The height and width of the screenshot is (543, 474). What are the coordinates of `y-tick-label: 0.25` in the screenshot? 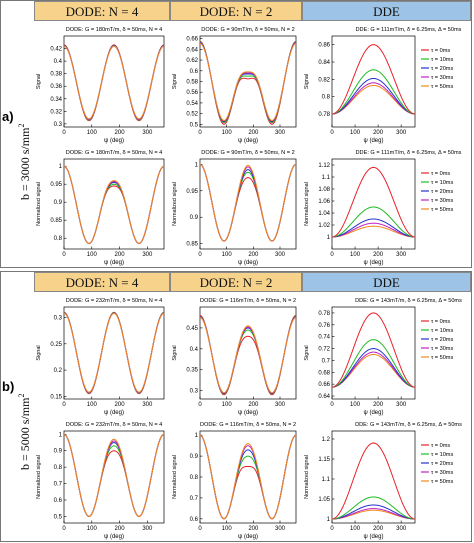 It's located at (56, 345).